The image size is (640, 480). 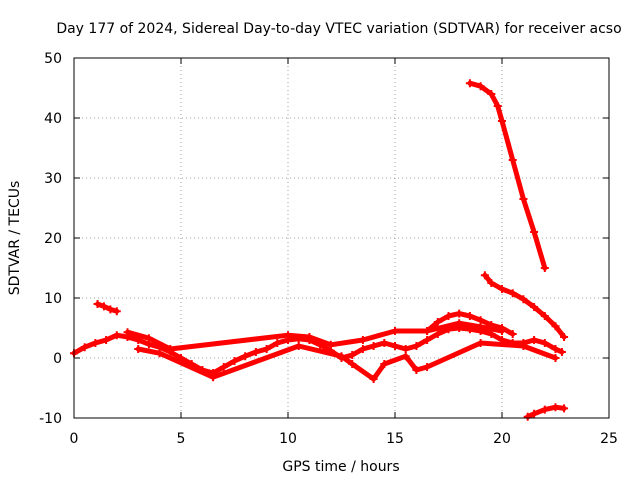 I want to click on y-tick-label: 10, so click(x=53, y=299).